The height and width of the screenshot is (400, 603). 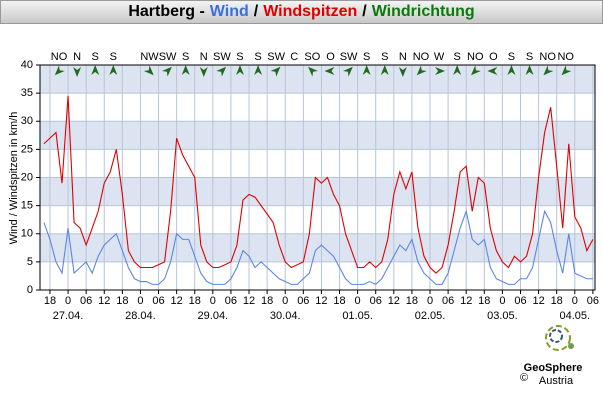 I want to click on date-label: 04.05., so click(x=574, y=316).